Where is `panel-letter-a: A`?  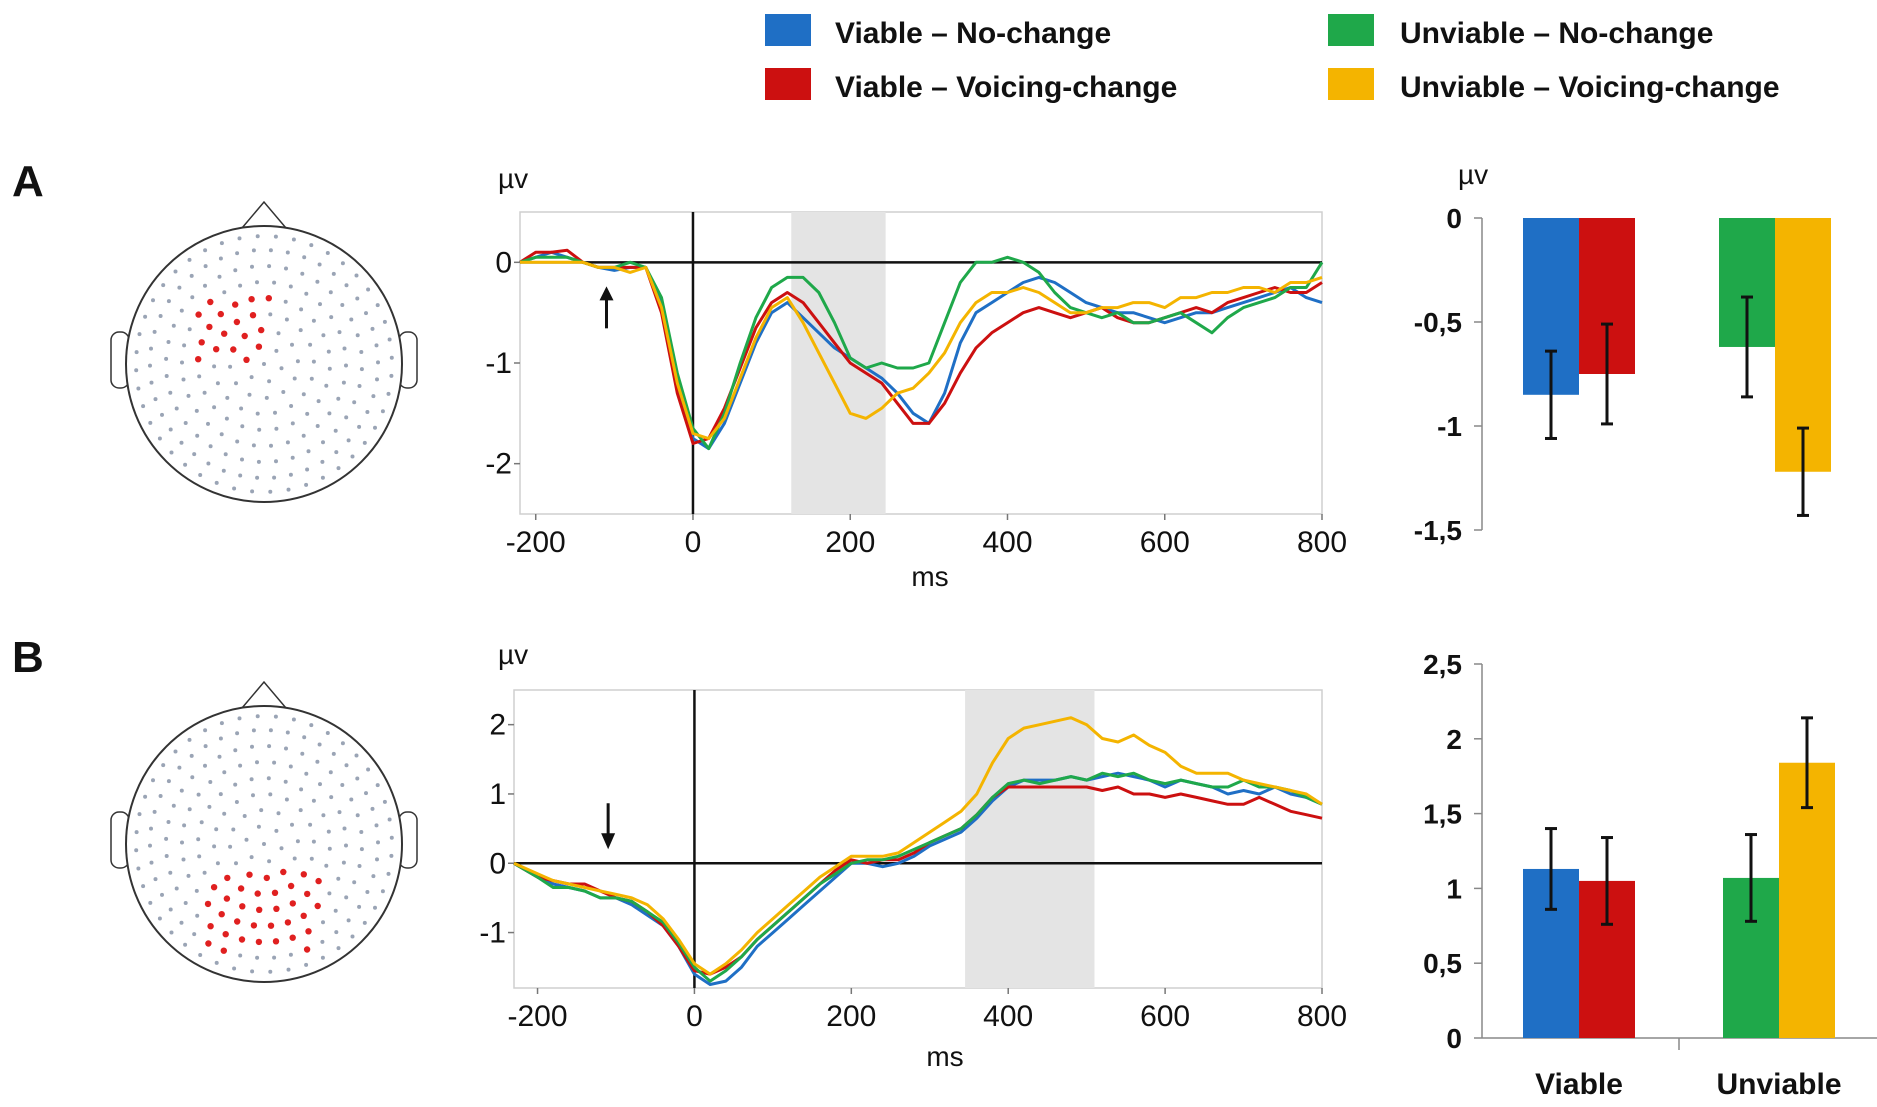
panel-letter-a: A is located at coordinates (28, 181).